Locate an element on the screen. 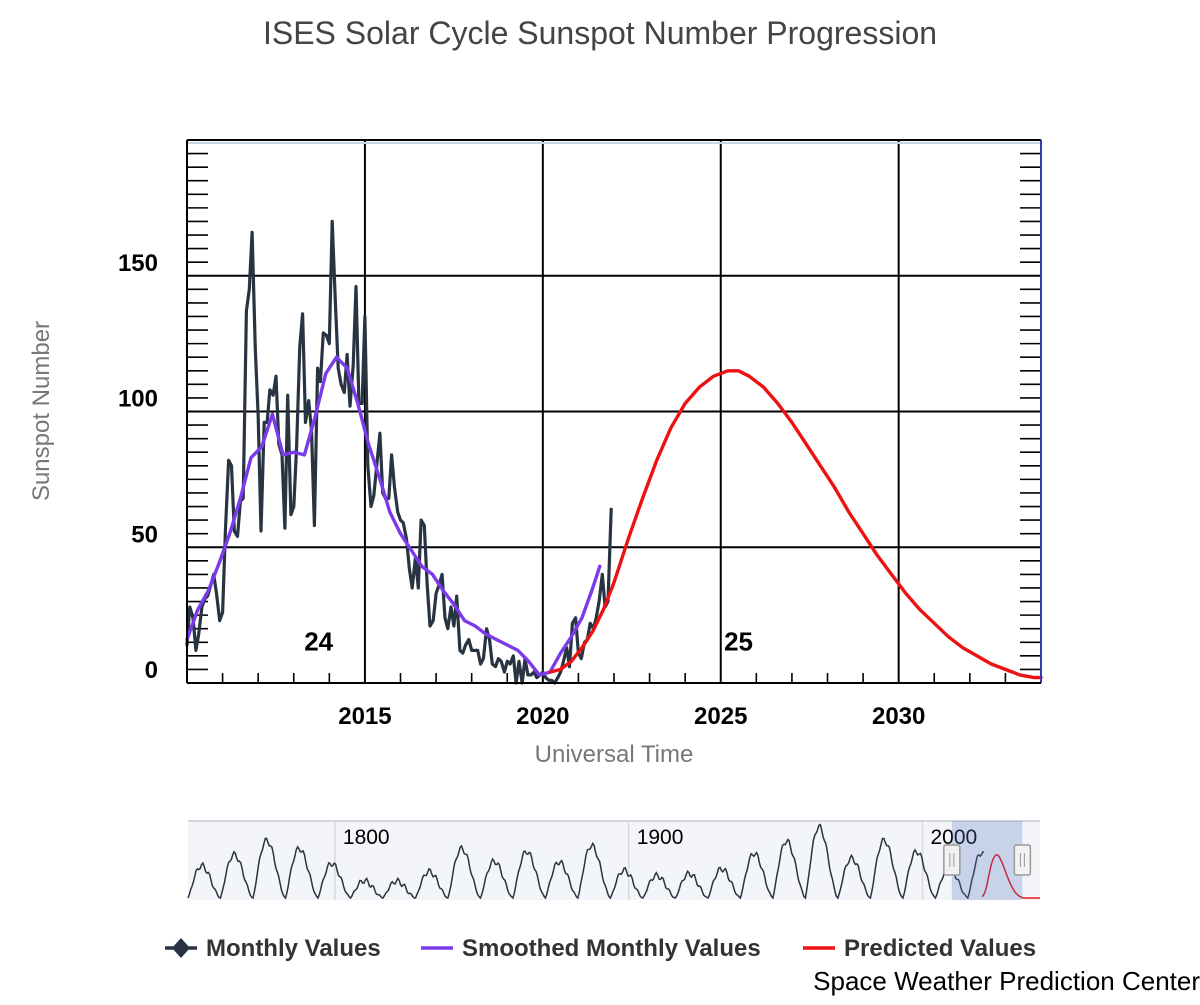 This screenshot has width=1200, height=1005. credit-text: Space Weather Prediction Center is located at coordinates (1006, 981).